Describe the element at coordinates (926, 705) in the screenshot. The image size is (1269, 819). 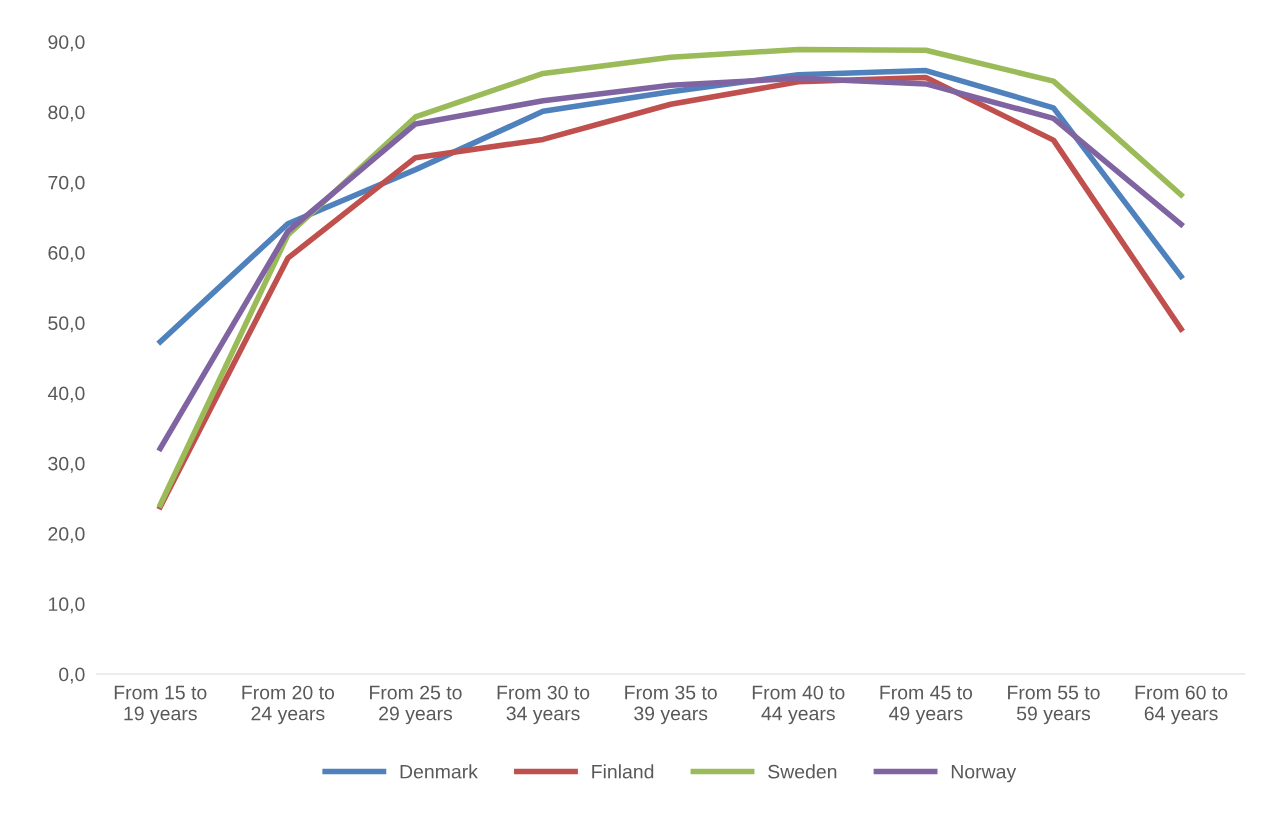
I see `x-tick-label: From 45 to 49 years` at that location.